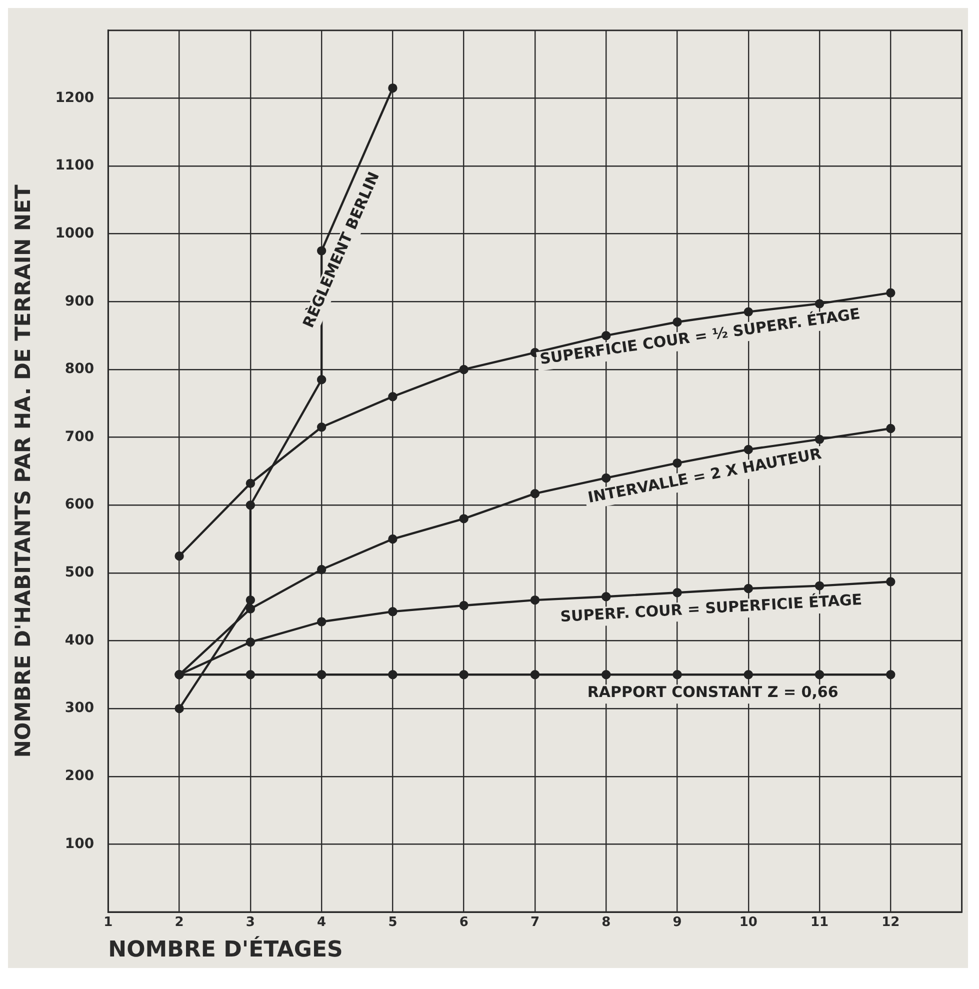 The width and height of the screenshot is (979, 989). Describe the element at coordinates (79, 776) in the screenshot. I see `y-tick-label: 200` at that location.